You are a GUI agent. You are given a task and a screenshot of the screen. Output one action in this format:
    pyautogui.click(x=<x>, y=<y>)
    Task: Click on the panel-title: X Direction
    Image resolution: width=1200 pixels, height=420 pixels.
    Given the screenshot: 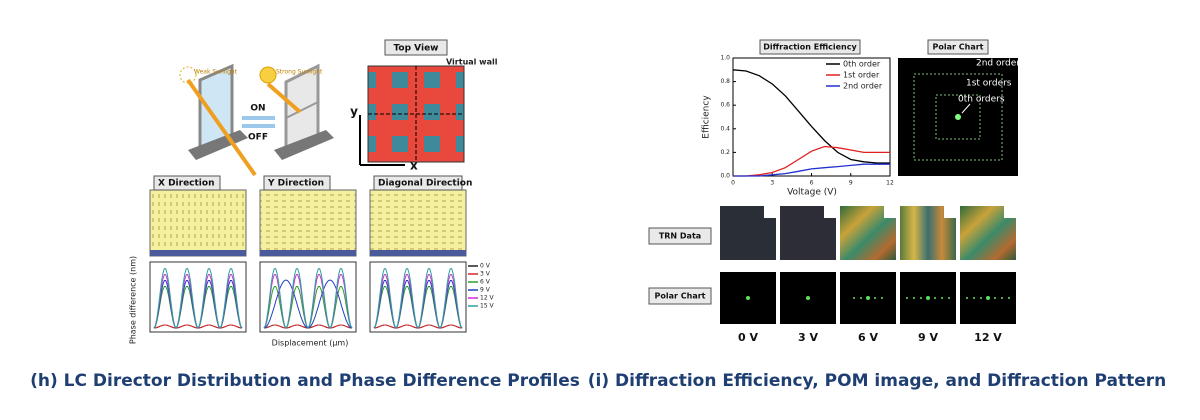 What is the action you would take?
    pyautogui.click(x=186, y=184)
    